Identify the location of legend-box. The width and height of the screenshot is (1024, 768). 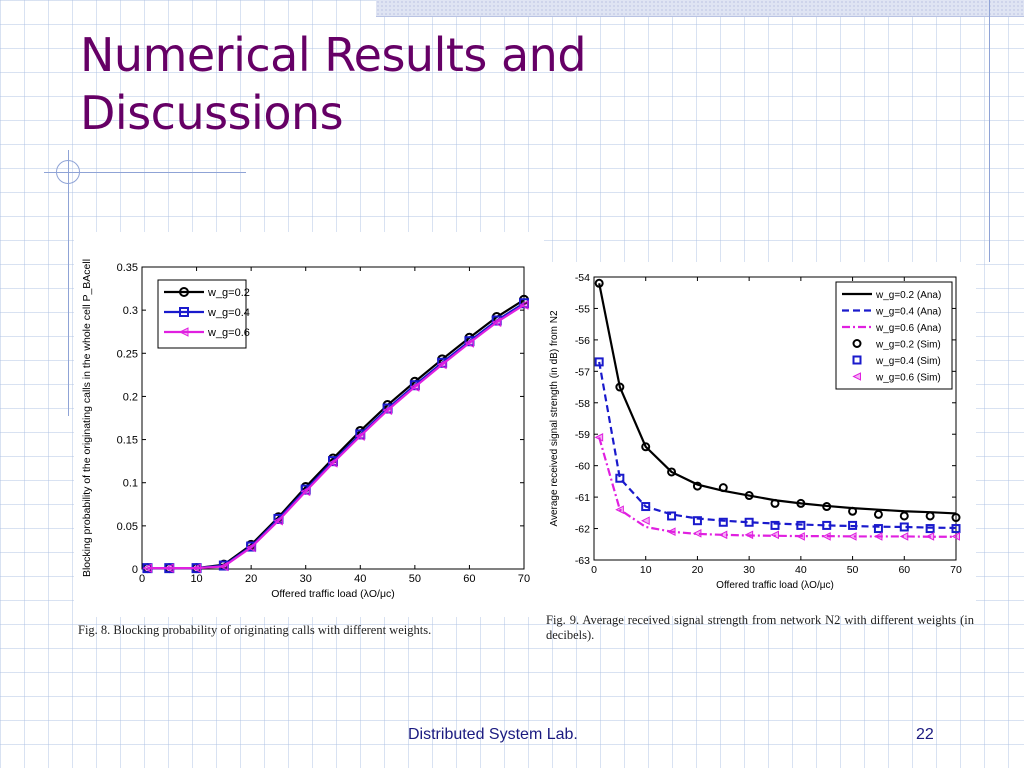
(894, 335).